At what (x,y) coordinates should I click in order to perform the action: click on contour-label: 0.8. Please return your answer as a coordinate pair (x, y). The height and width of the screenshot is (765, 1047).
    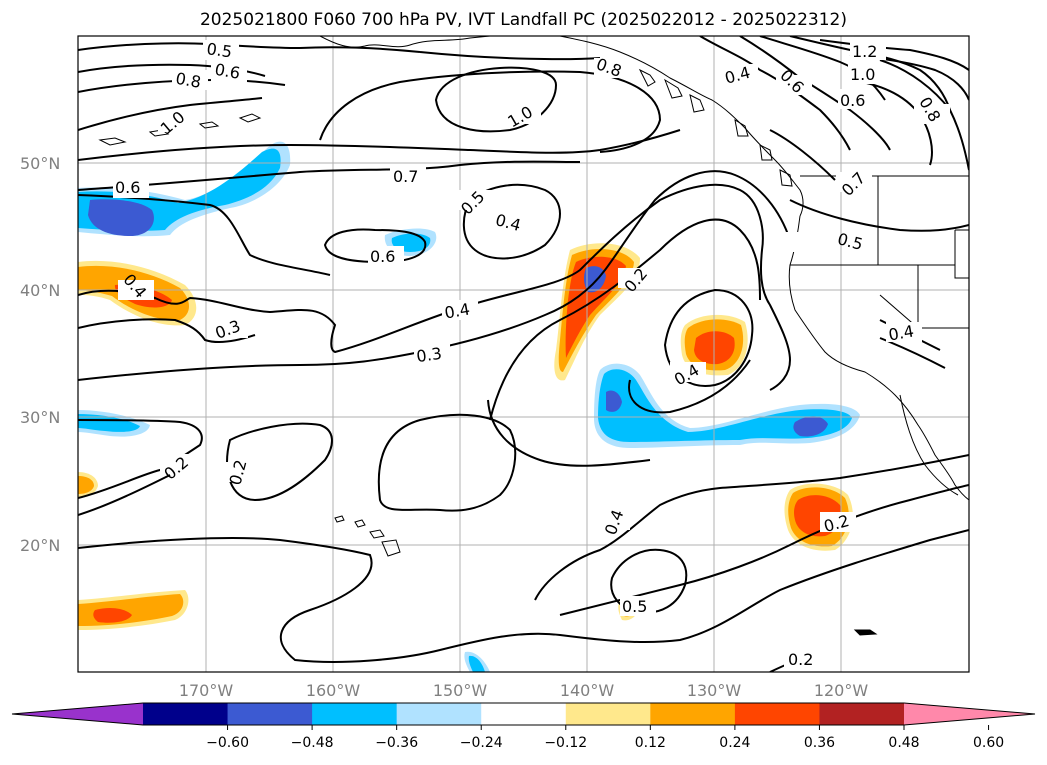
    Looking at the image, I should click on (188, 80).